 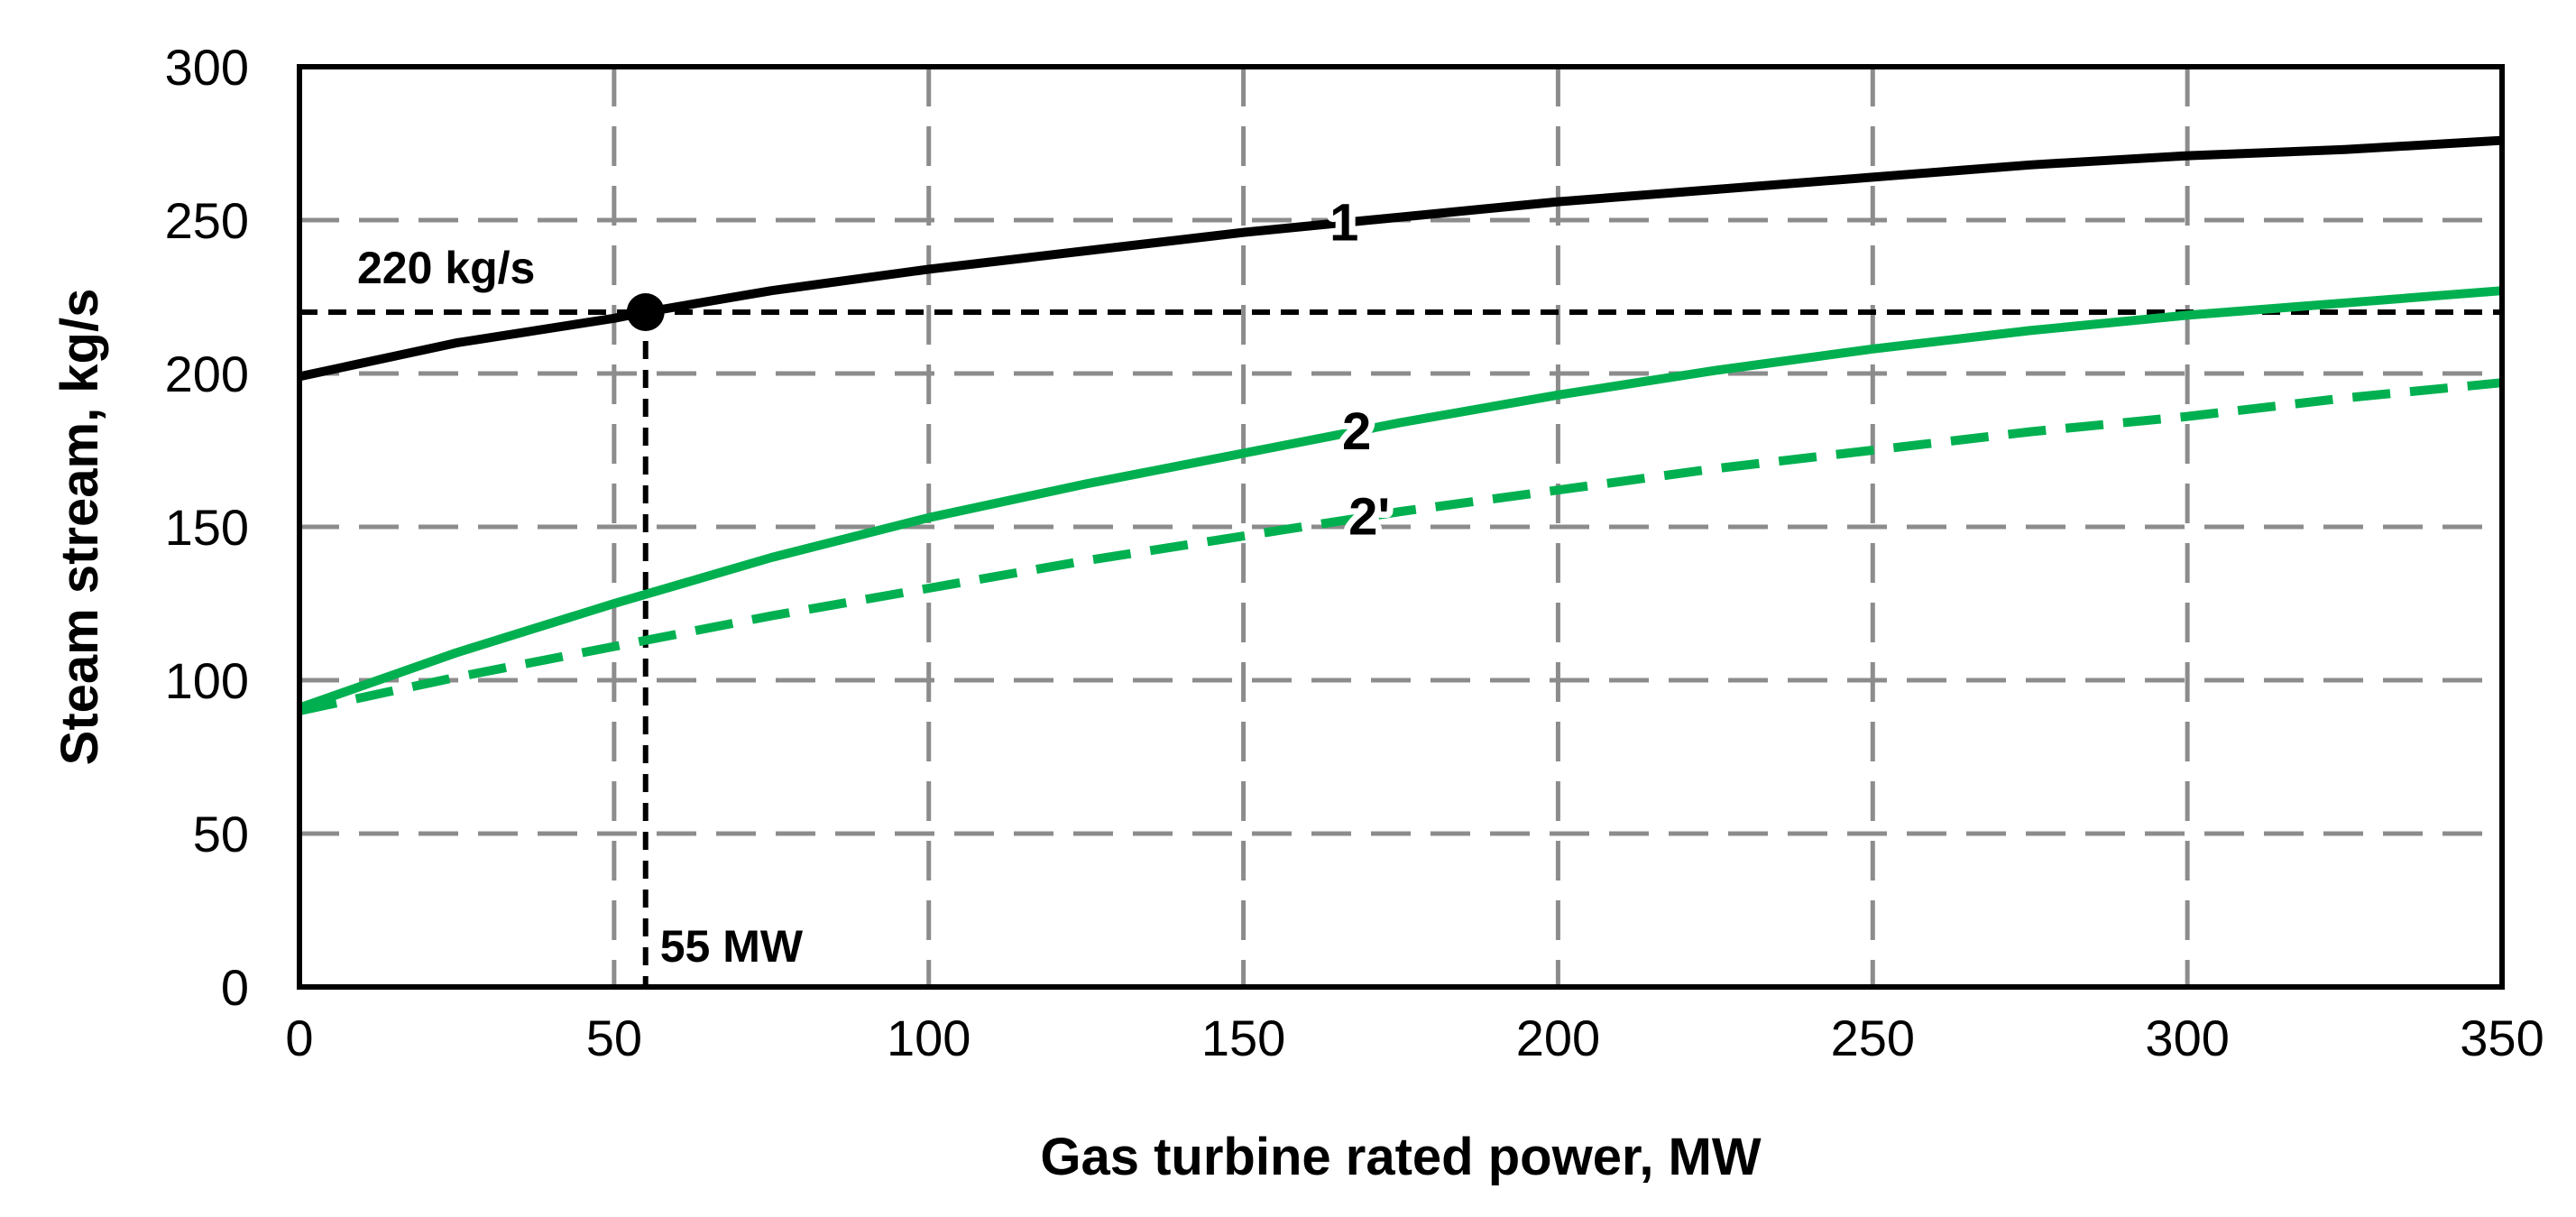 What do you see at coordinates (732, 947) in the screenshot?
I see `annotation-55-mw: 55 MW` at bounding box center [732, 947].